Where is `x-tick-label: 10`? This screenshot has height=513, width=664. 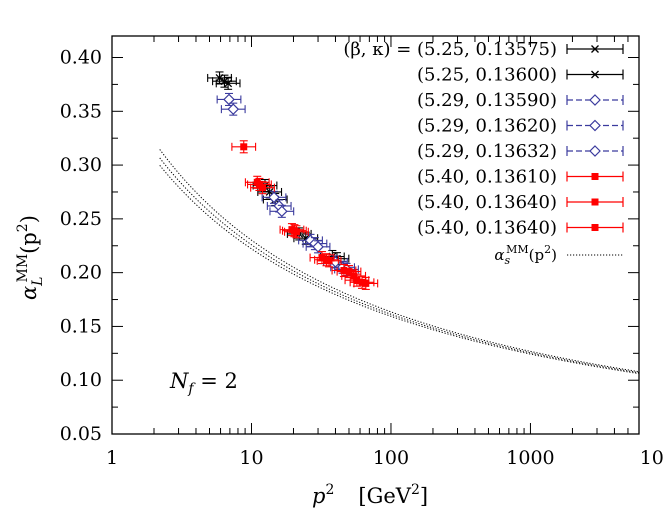
x-tick-label: 10 is located at coordinates (251, 458).